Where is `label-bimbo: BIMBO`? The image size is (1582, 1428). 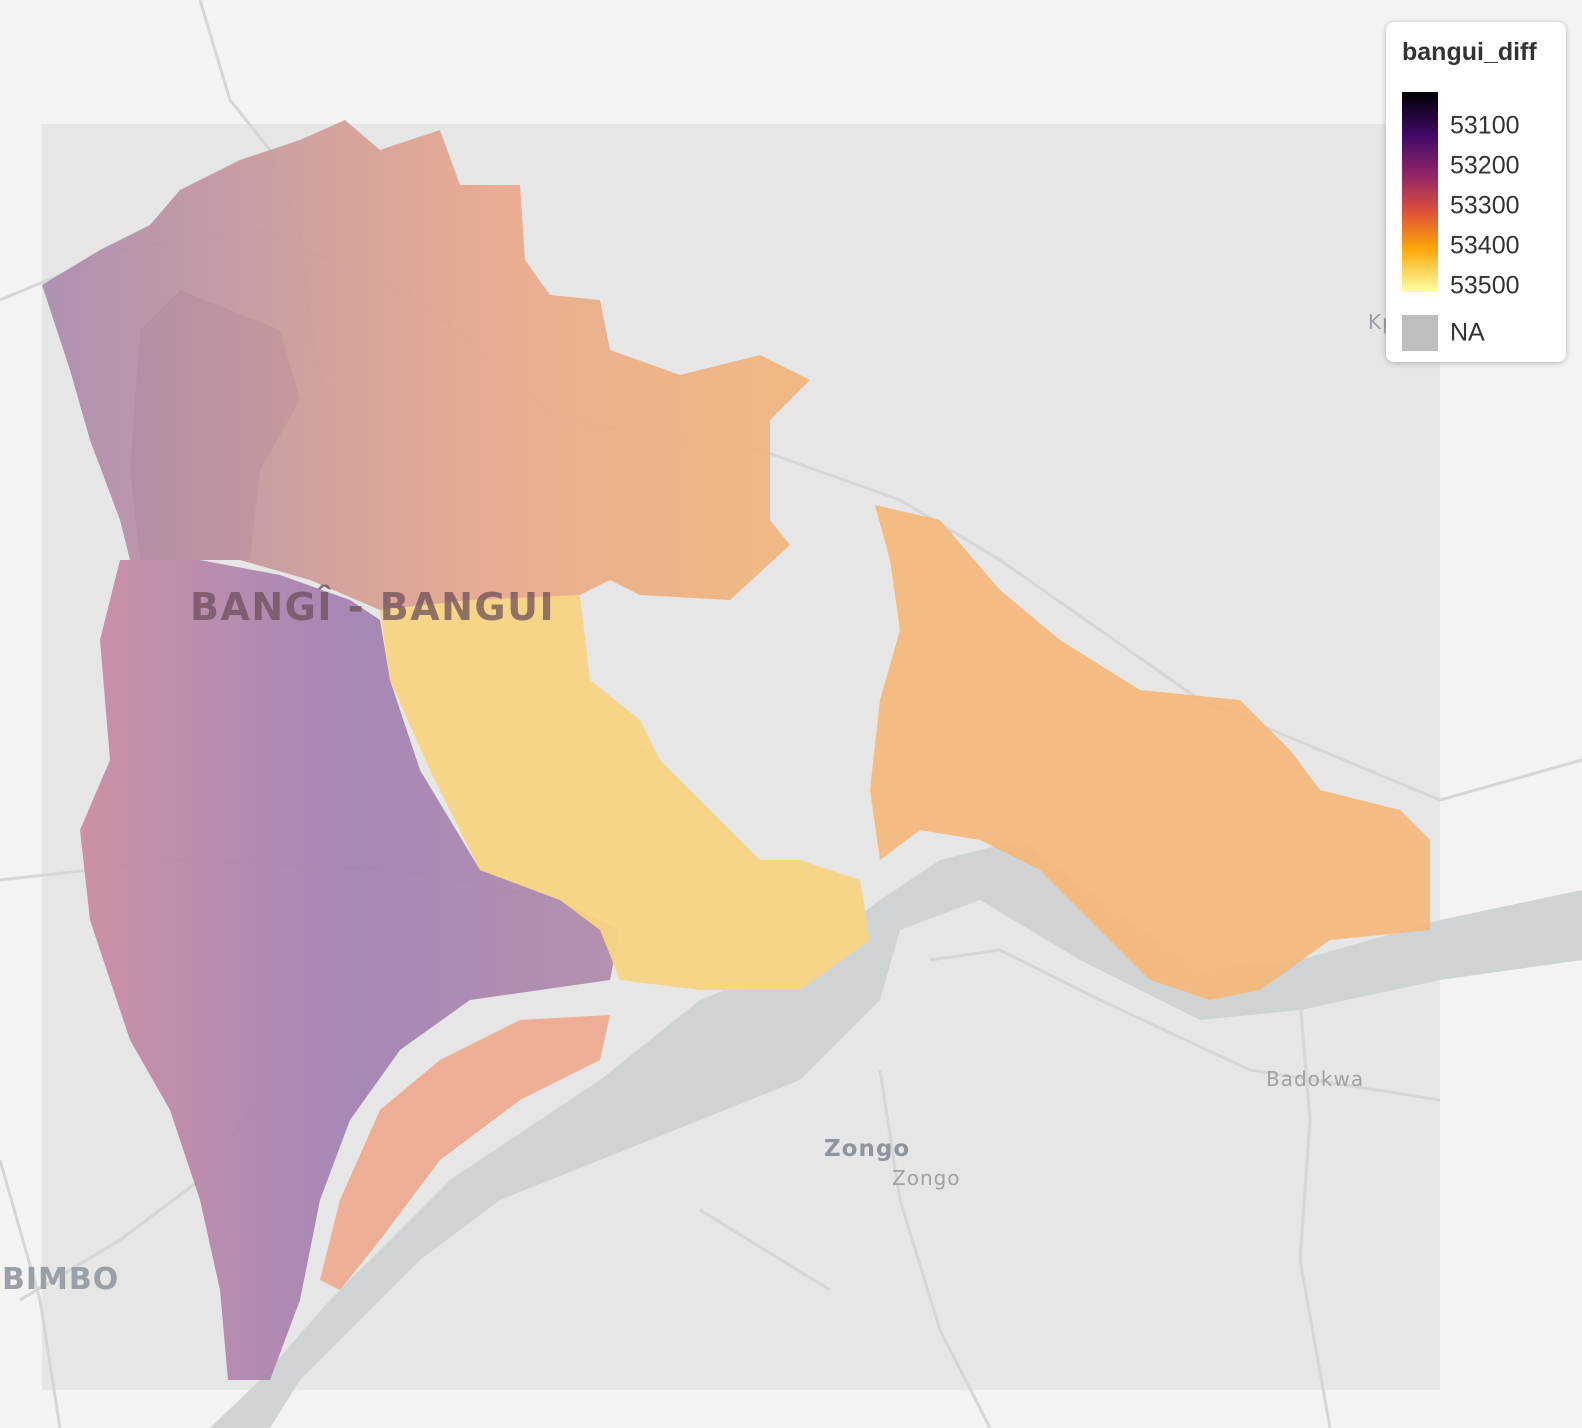 label-bimbo: BIMBO is located at coordinates (61, 1279).